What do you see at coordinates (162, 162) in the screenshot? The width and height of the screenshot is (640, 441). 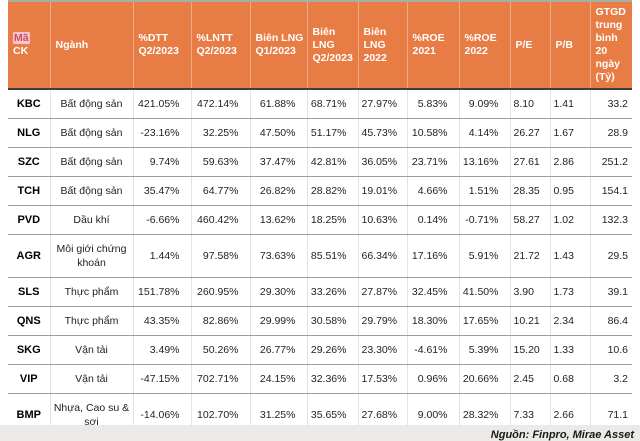 I see `value-cell: 9.74%` at bounding box center [162, 162].